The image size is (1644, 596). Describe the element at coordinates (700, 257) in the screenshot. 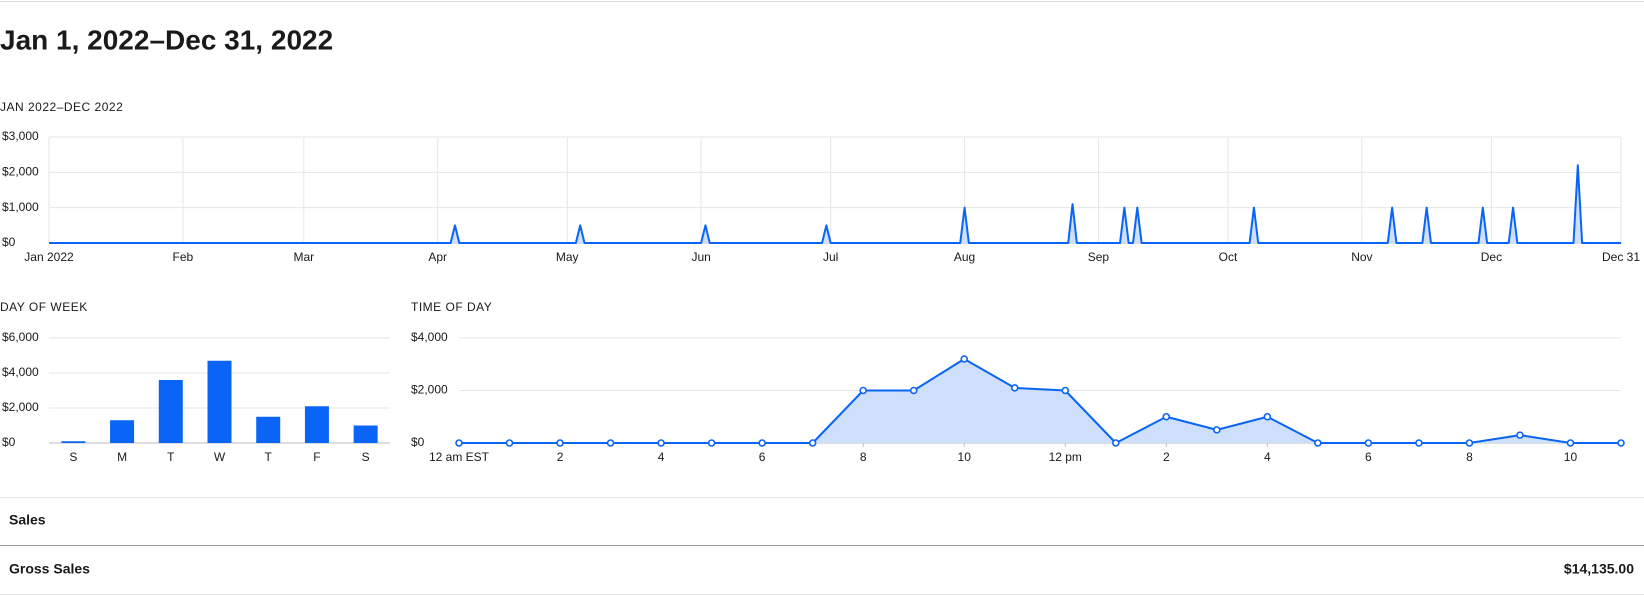

I see `x-tick-label: Jun` at that location.